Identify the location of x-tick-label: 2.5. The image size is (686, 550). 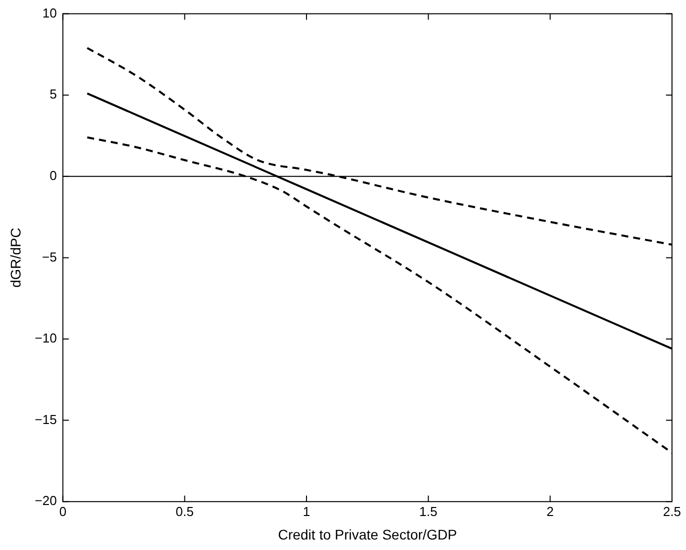
(672, 511).